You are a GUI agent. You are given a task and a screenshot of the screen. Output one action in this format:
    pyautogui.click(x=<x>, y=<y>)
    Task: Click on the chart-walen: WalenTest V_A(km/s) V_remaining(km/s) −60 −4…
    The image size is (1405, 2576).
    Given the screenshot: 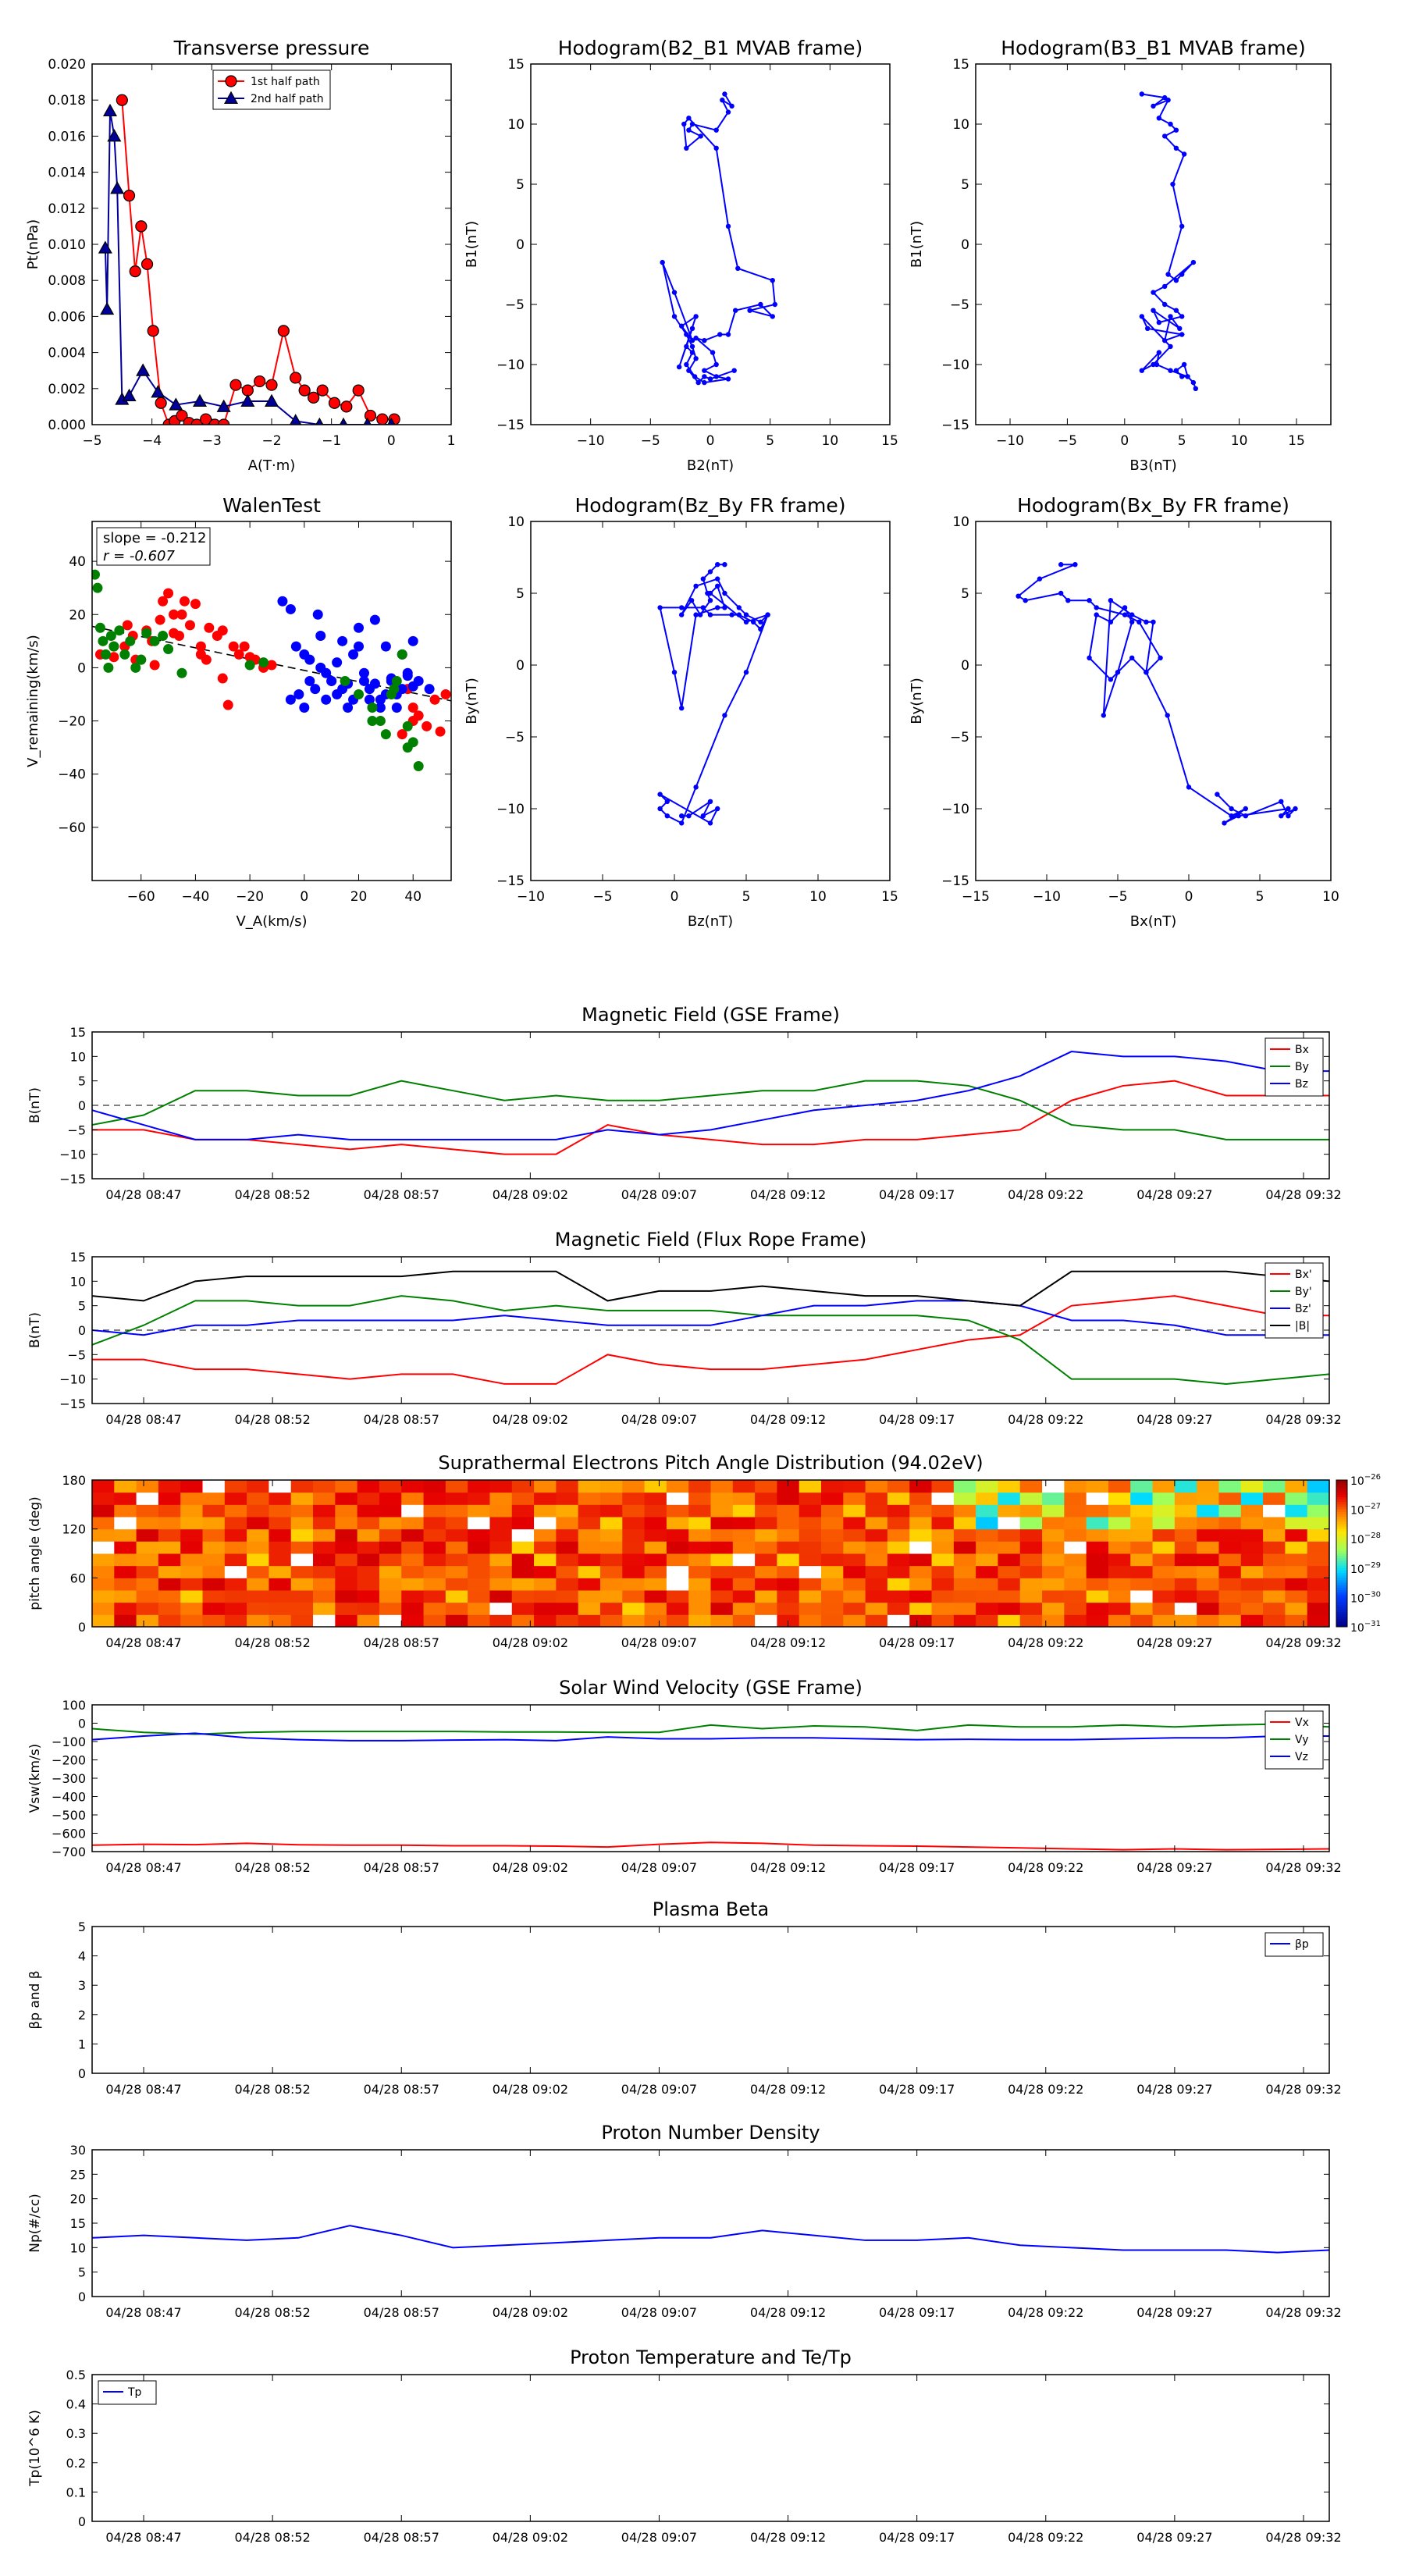 What is the action you would take?
    pyautogui.click(x=239, y=712)
    